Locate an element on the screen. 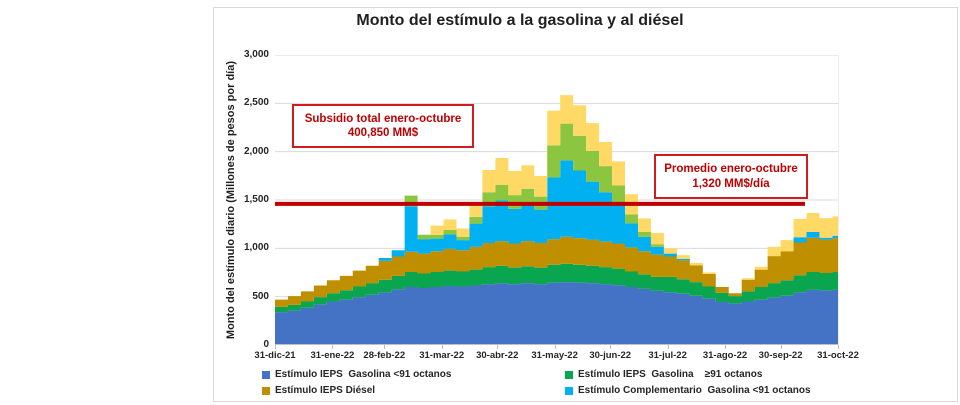 Image resolution: width=960 pixels, height=405 pixels. x-tick-label: 28-feb-22 is located at coordinates (384, 355).